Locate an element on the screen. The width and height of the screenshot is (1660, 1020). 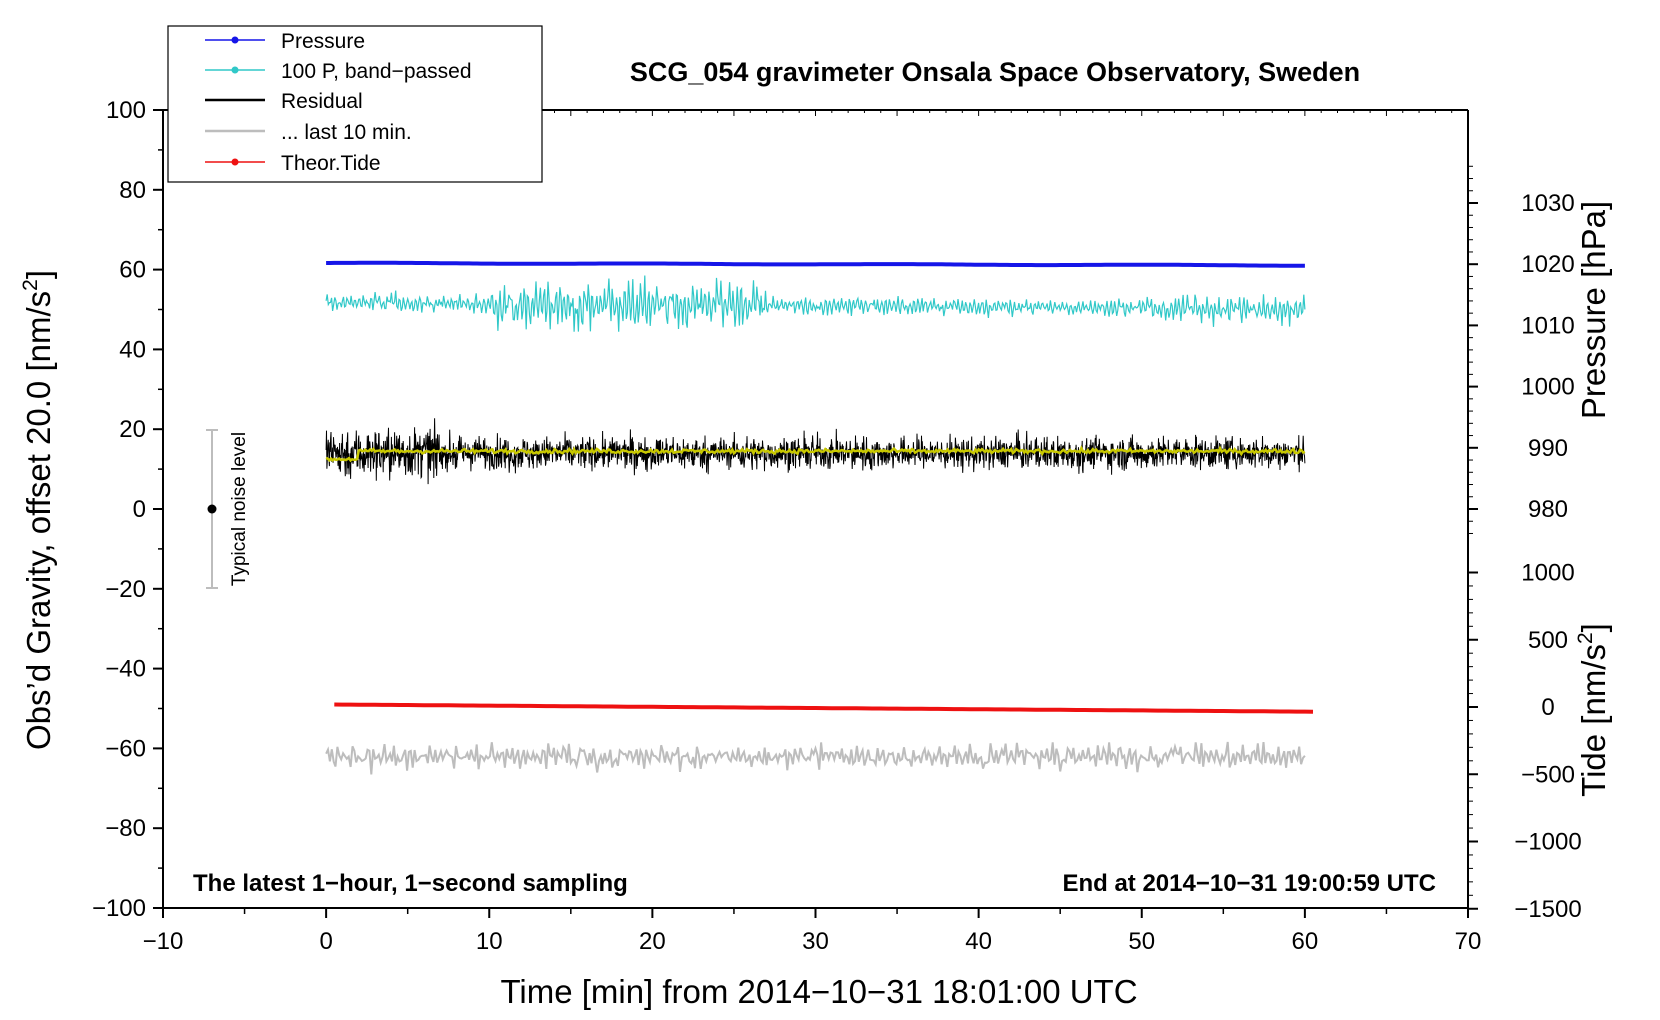
theoretical-tide-series is located at coordinates (824, 708).